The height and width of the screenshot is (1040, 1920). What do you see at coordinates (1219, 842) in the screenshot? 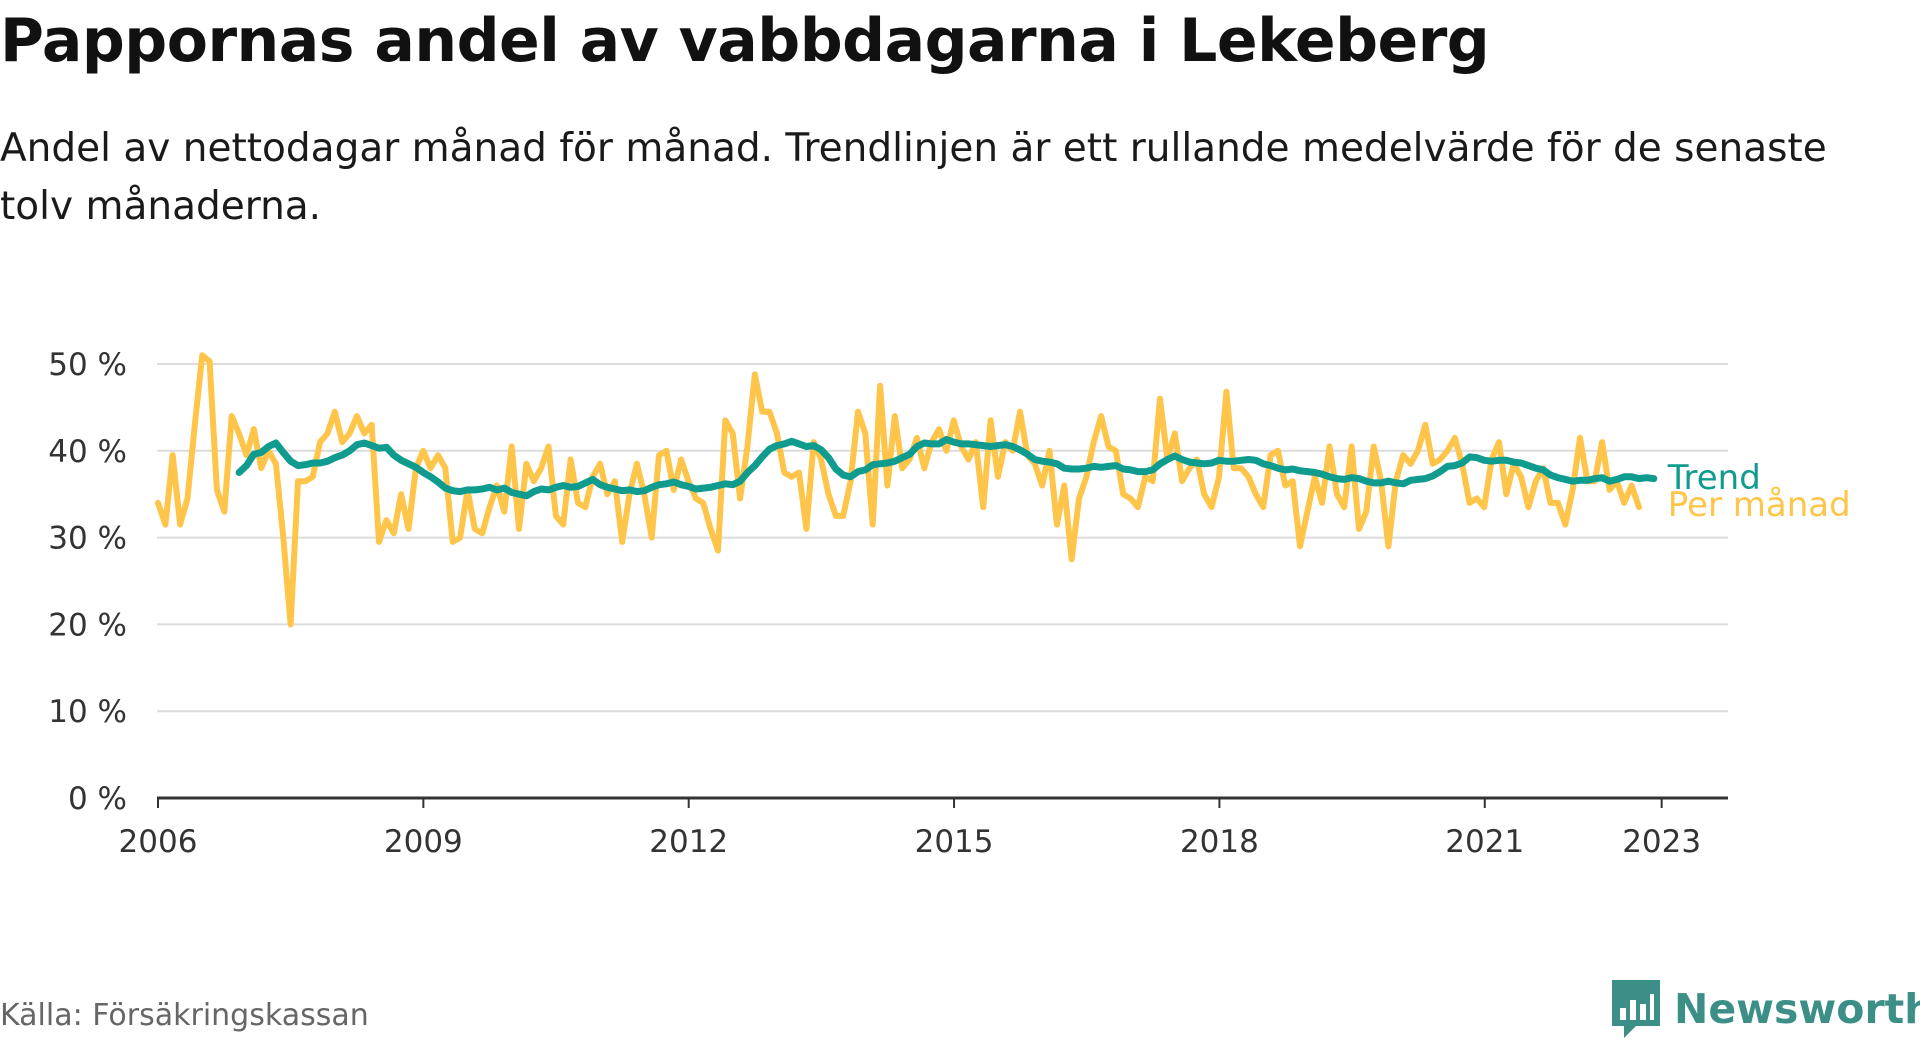
I see `x-tick-label: 2018` at bounding box center [1219, 842].